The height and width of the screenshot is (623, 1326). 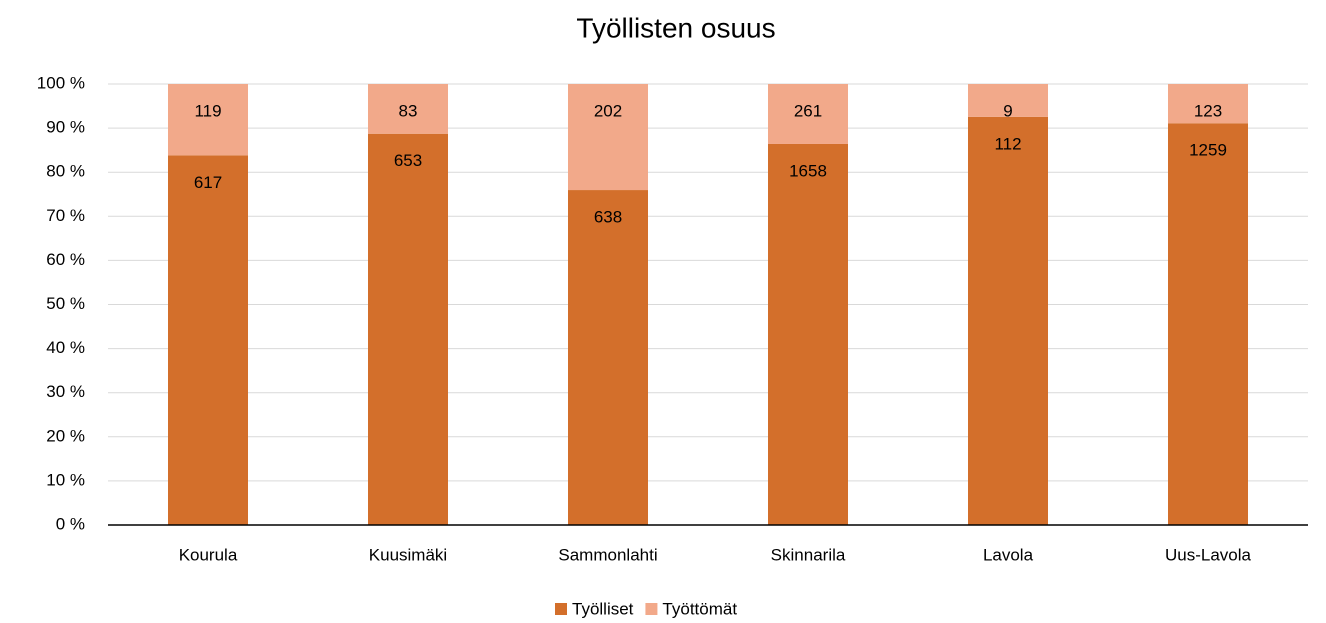 What do you see at coordinates (65, 479) in the screenshot?
I see `y-tick-label: 10 %` at bounding box center [65, 479].